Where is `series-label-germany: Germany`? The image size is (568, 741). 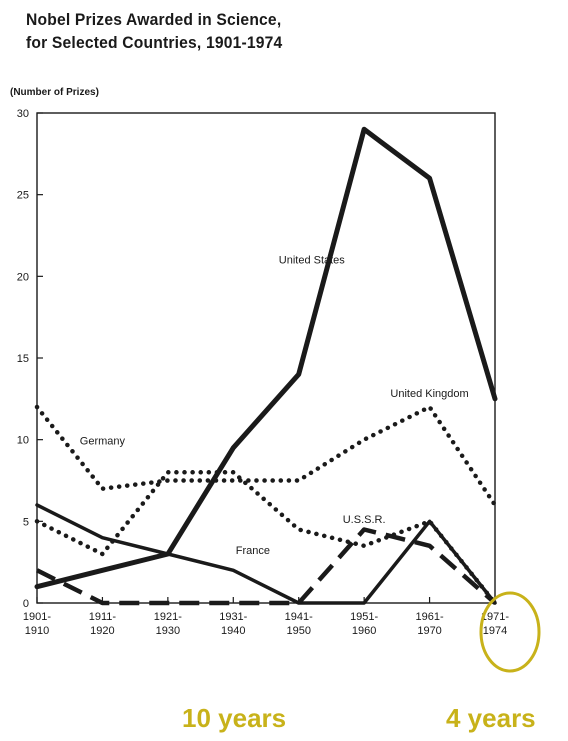
series-label-germany: Germany is located at coordinates (103, 442).